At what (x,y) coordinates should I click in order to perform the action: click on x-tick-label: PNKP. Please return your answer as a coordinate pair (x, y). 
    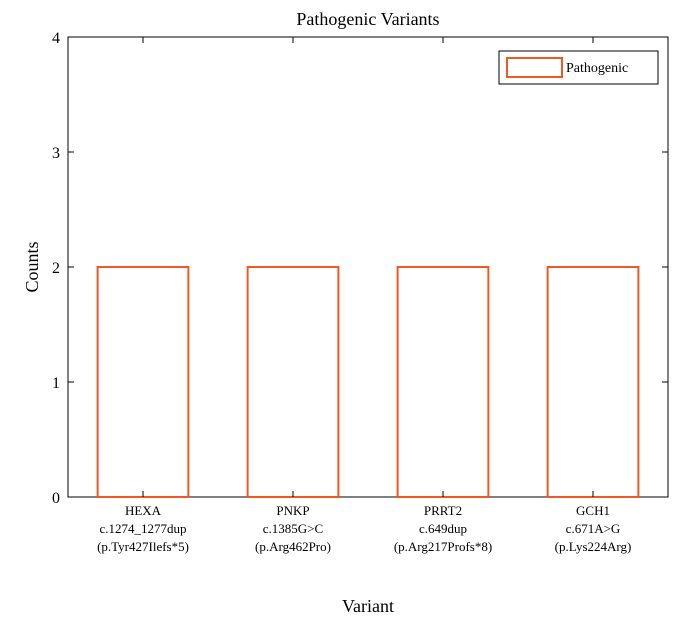
    Looking at the image, I should click on (292, 510).